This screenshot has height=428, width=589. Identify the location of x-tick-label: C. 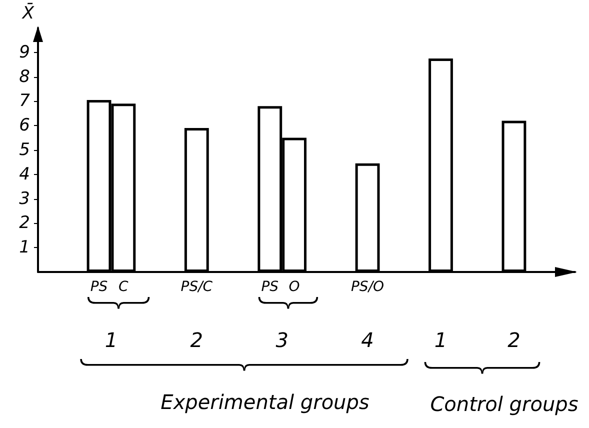
(123, 287).